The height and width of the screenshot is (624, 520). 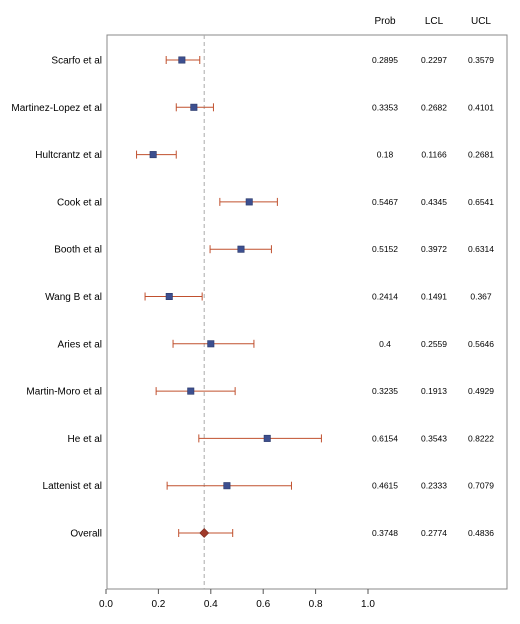 What do you see at coordinates (282, 534) in the screenshot?
I see `overall-row: Overall 0.3748 0.2774 0.4836` at bounding box center [282, 534].